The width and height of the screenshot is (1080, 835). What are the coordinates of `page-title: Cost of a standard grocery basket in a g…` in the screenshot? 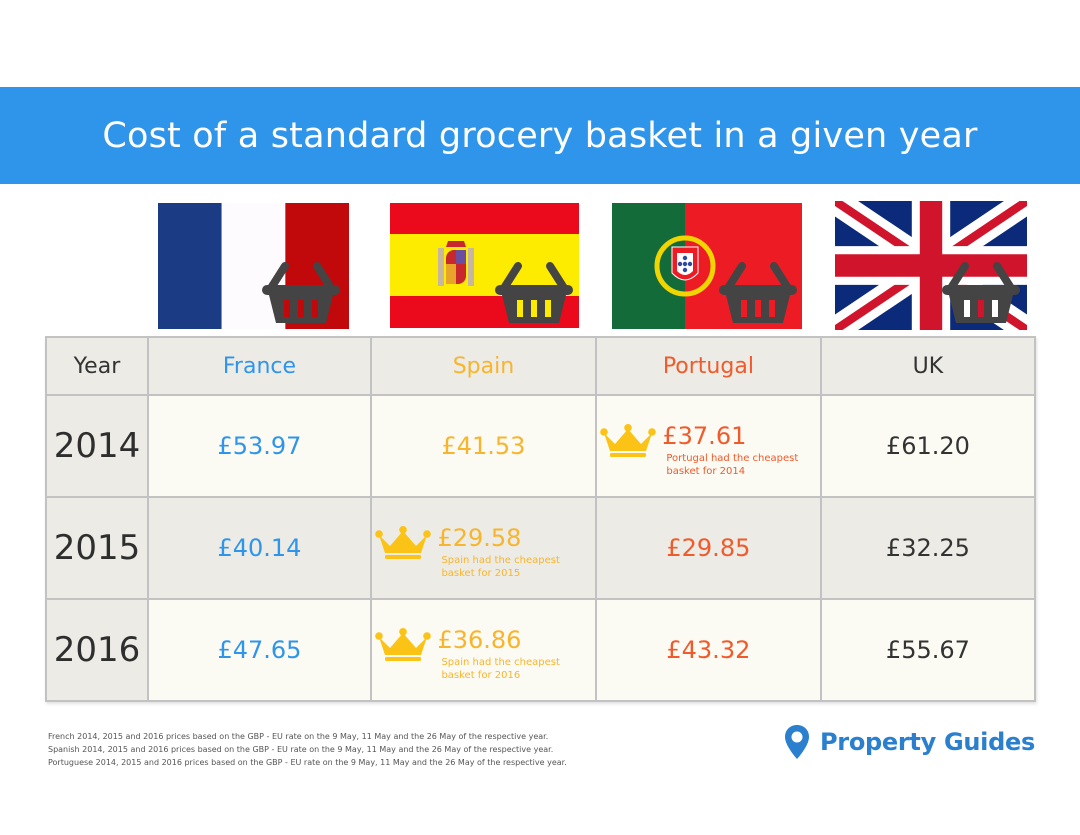 It's located at (540, 135).